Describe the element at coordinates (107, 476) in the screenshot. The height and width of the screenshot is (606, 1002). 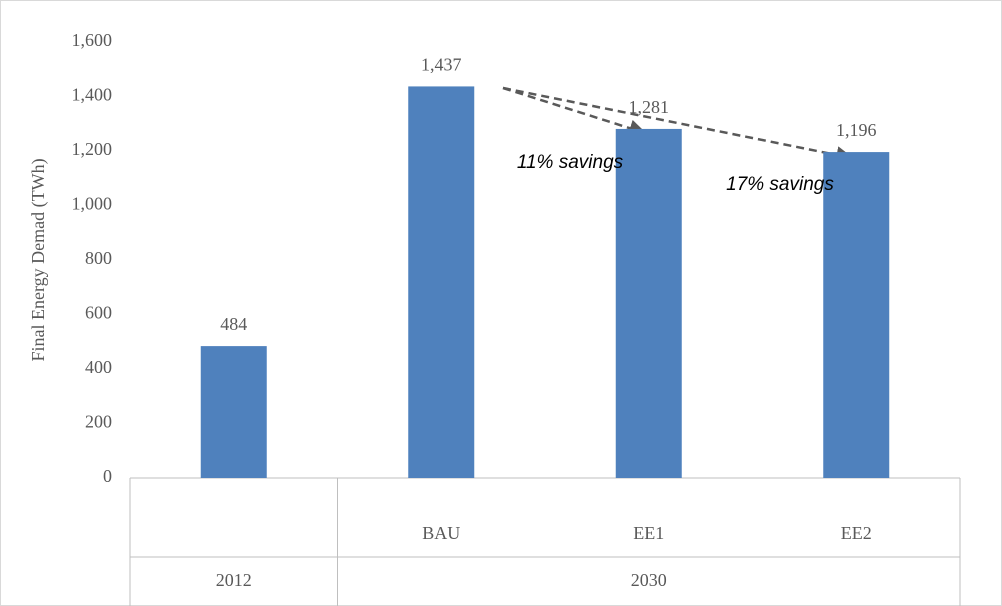
I see `y-tick-label: 0` at that location.